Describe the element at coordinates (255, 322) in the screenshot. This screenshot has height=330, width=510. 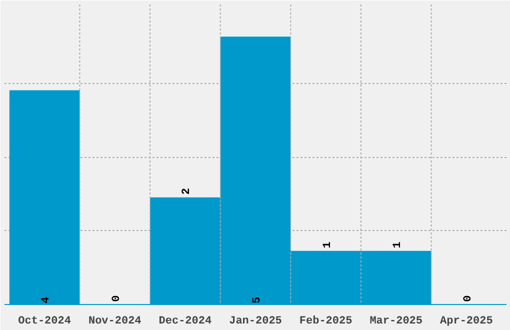
I see `x-tick-label: Jan-2025` at that location.